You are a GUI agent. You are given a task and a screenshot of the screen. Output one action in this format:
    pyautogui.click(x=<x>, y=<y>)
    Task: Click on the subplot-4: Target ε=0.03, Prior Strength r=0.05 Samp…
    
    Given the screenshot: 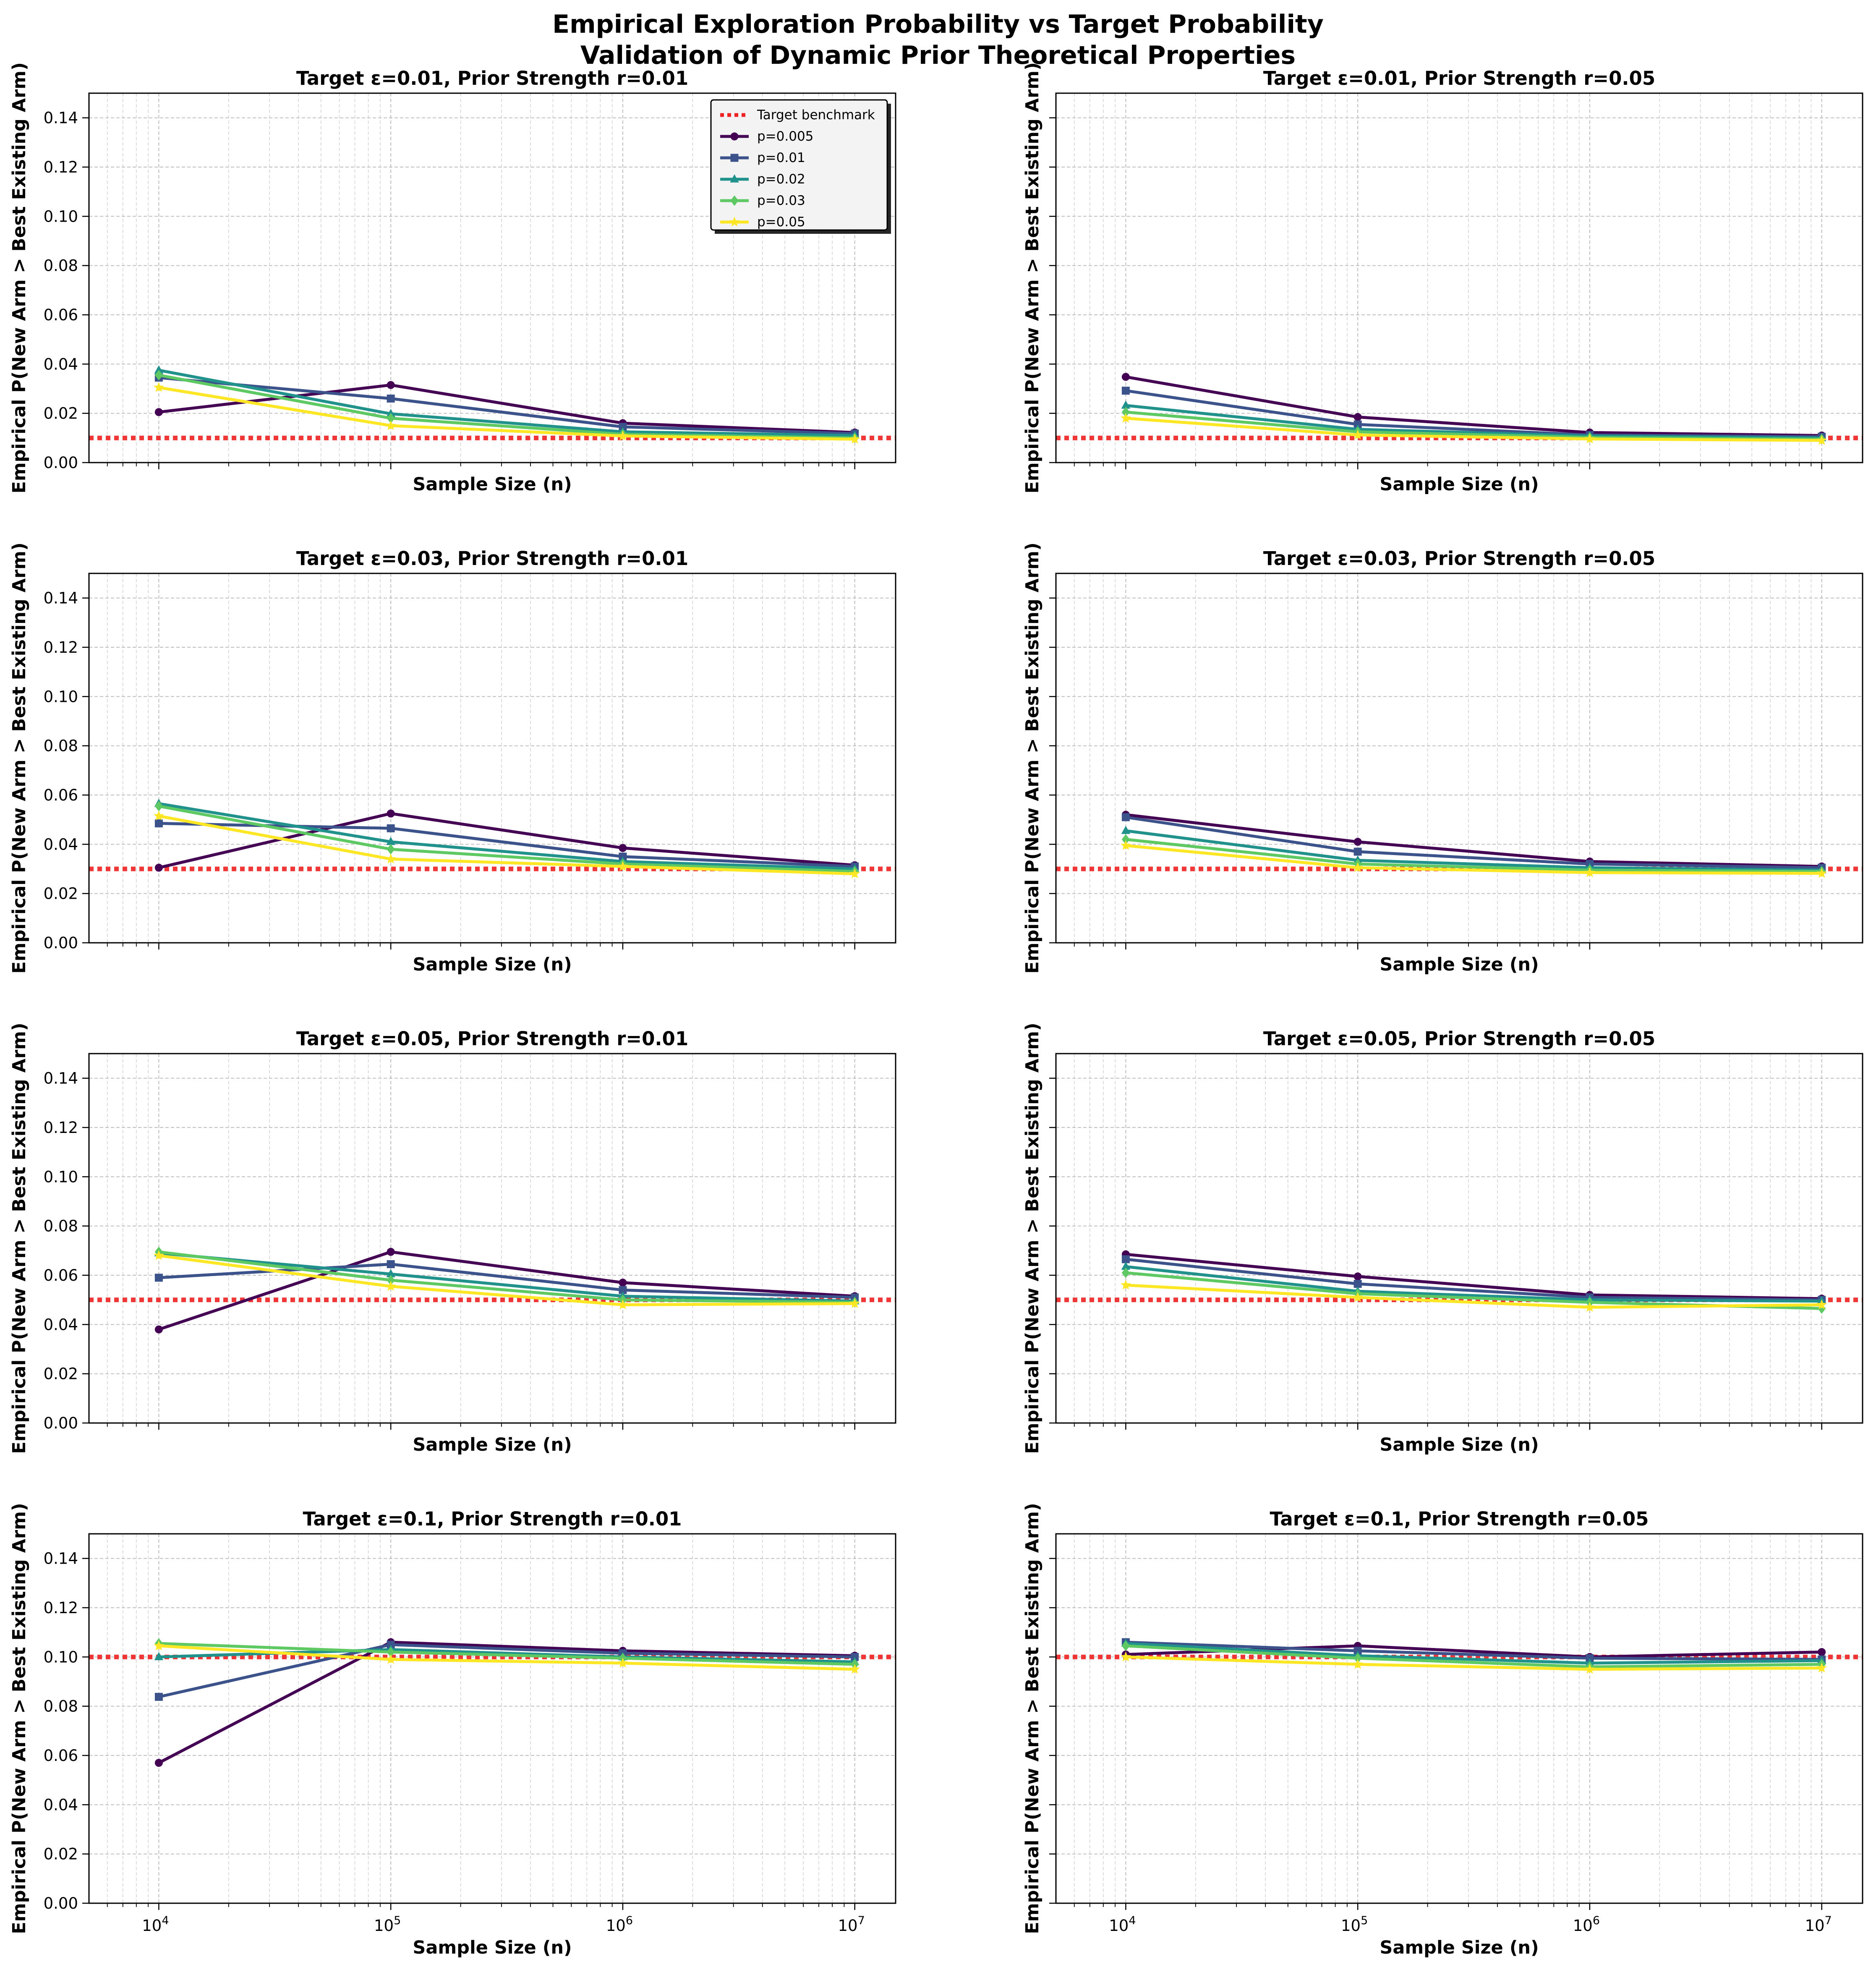 What is the action you would take?
    pyautogui.click(x=1442, y=758)
    